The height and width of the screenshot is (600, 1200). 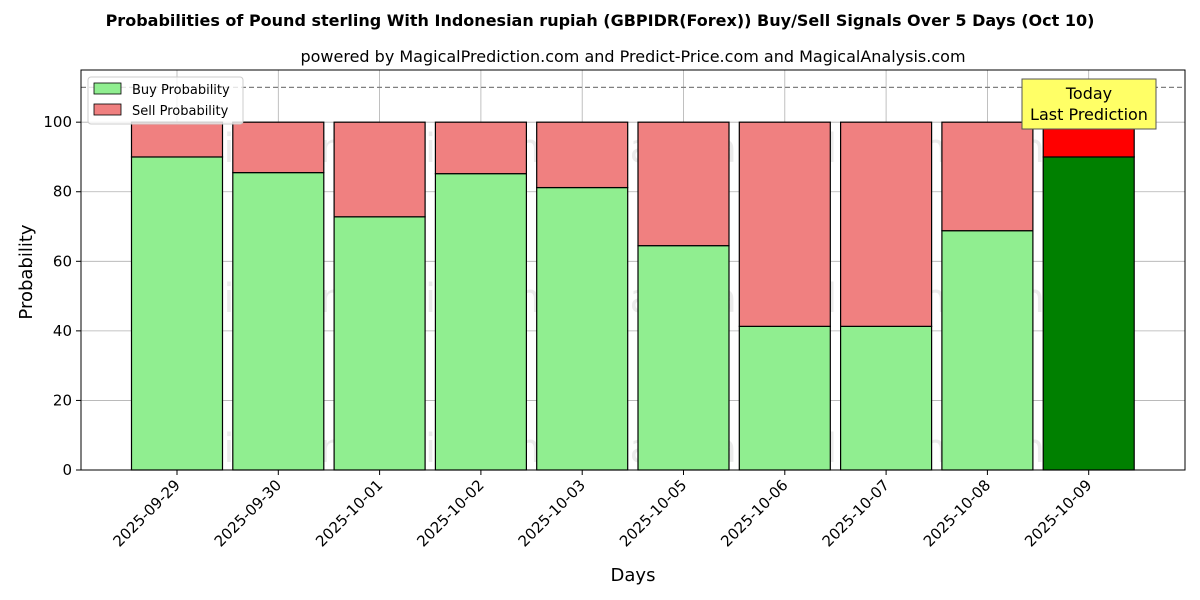 I want to click on x-tick-label: 2025-10-06, so click(x=754, y=513).